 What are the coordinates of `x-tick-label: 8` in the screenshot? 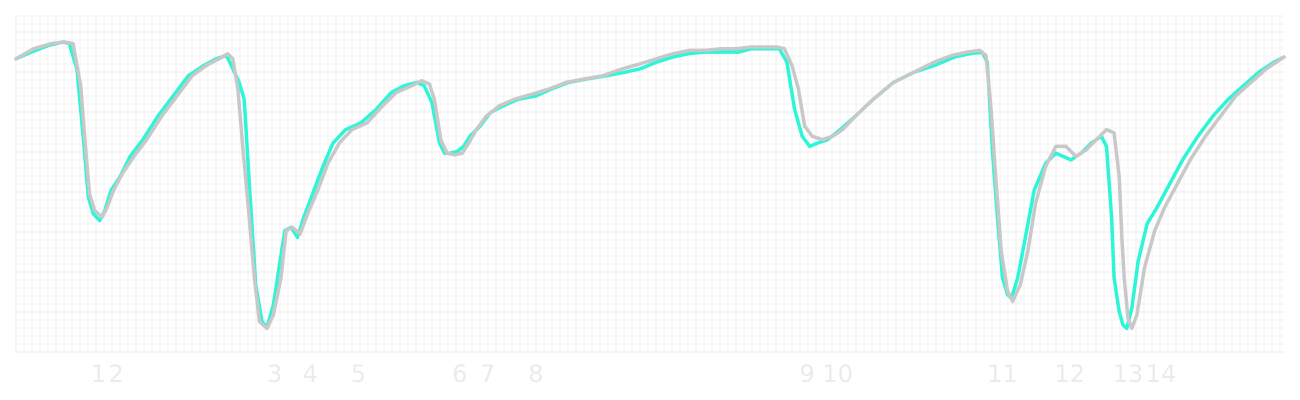 It's located at (535, 374).